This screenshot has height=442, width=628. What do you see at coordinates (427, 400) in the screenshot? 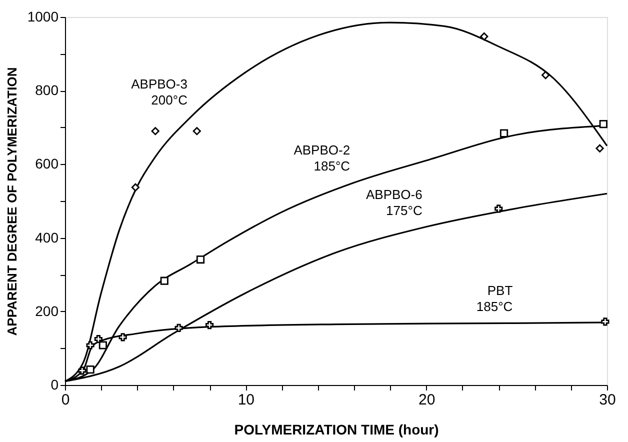
I see `x-tick-label: 20` at bounding box center [427, 400].